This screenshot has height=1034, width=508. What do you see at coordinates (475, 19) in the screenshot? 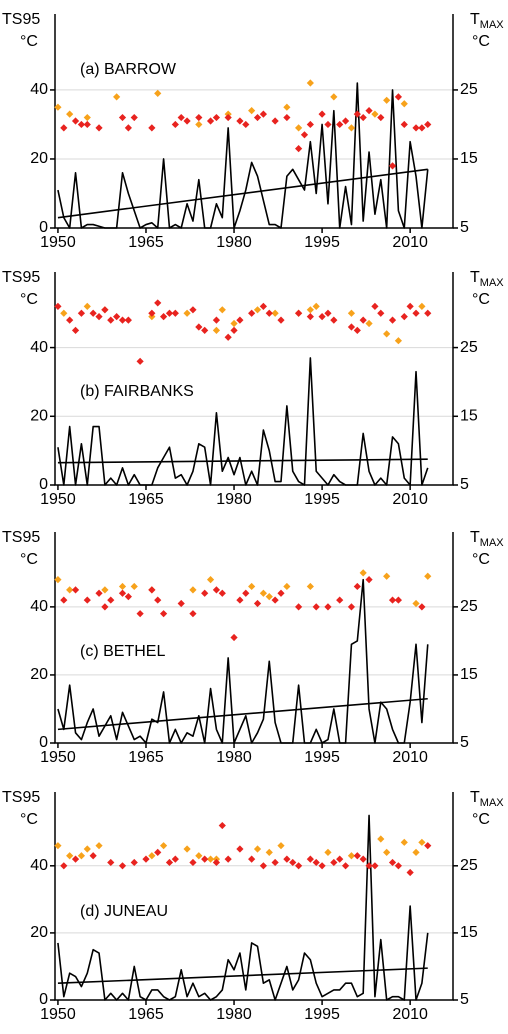
I see `y2-axis-title-main: T` at bounding box center [475, 19].